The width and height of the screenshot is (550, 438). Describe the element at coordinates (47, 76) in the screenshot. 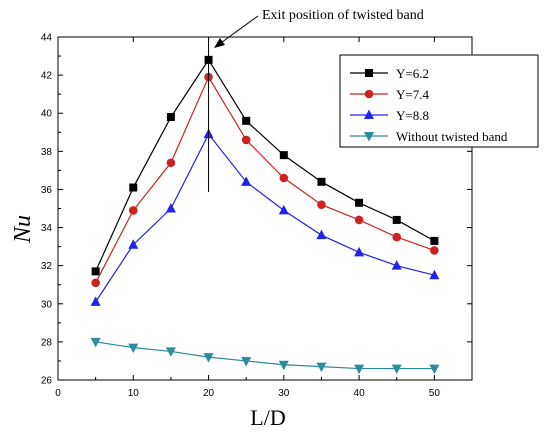

I see `y-tick-label: 42` at that location.